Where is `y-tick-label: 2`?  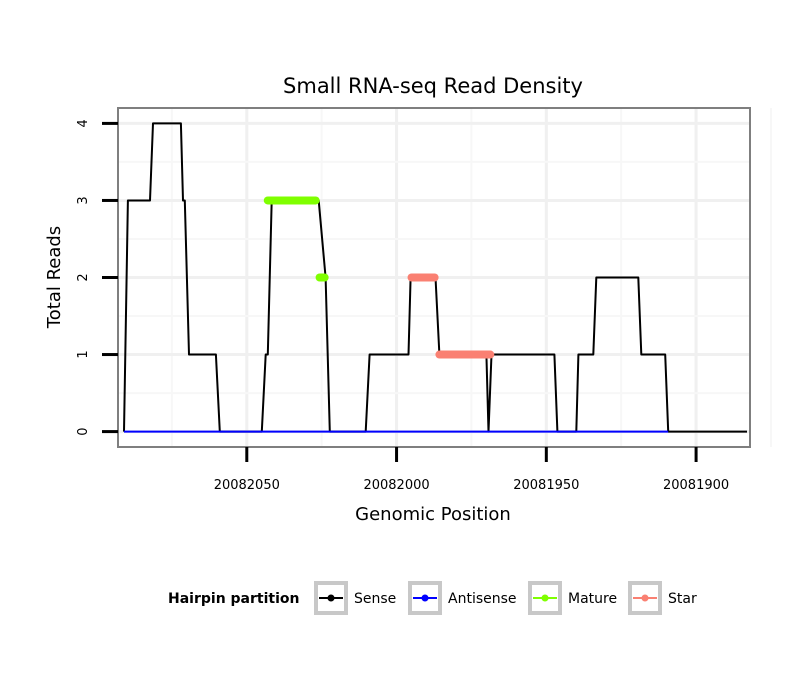 y-tick-label: 2 is located at coordinates (83, 277).